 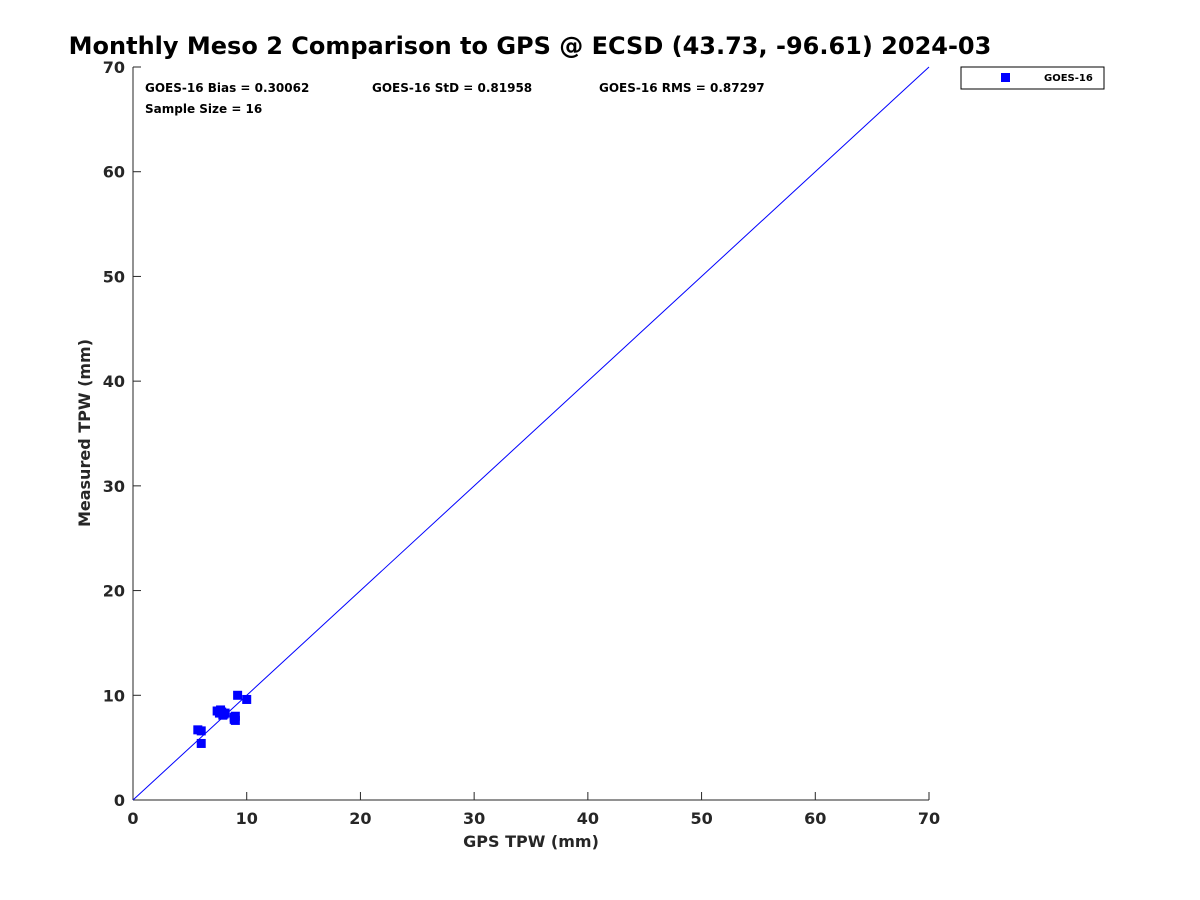 I want to click on y-tick-label: 40, so click(x=114, y=381).